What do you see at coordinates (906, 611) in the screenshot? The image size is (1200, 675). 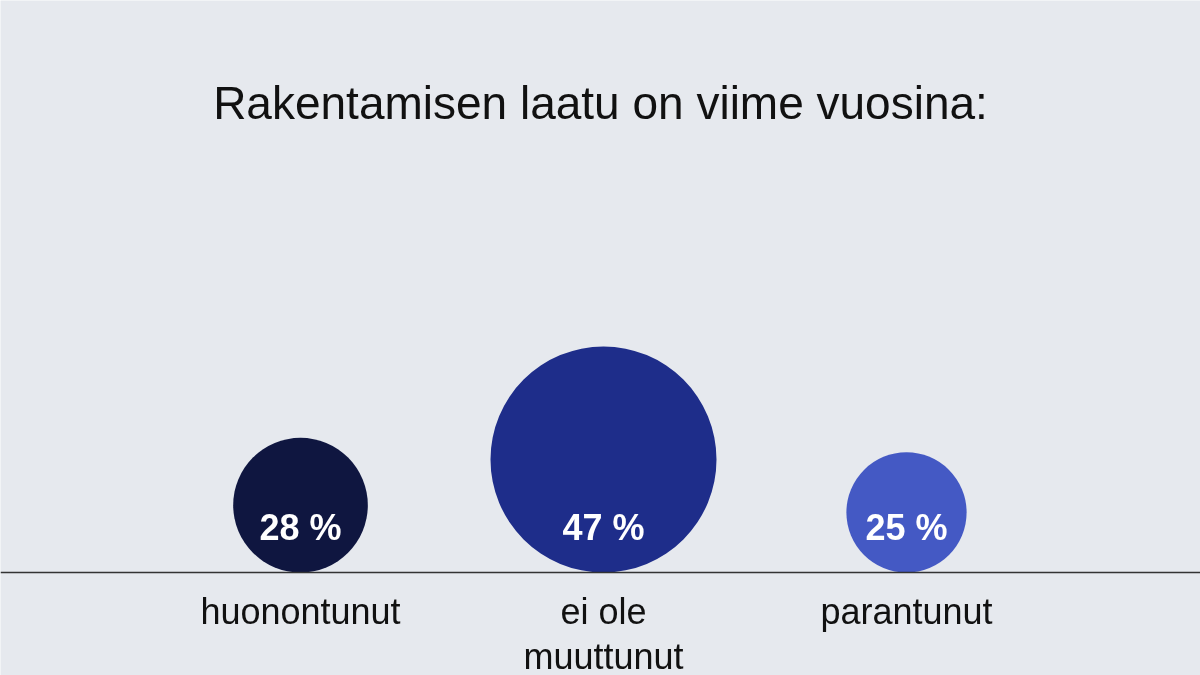 I see `category-label: parantunut` at bounding box center [906, 611].